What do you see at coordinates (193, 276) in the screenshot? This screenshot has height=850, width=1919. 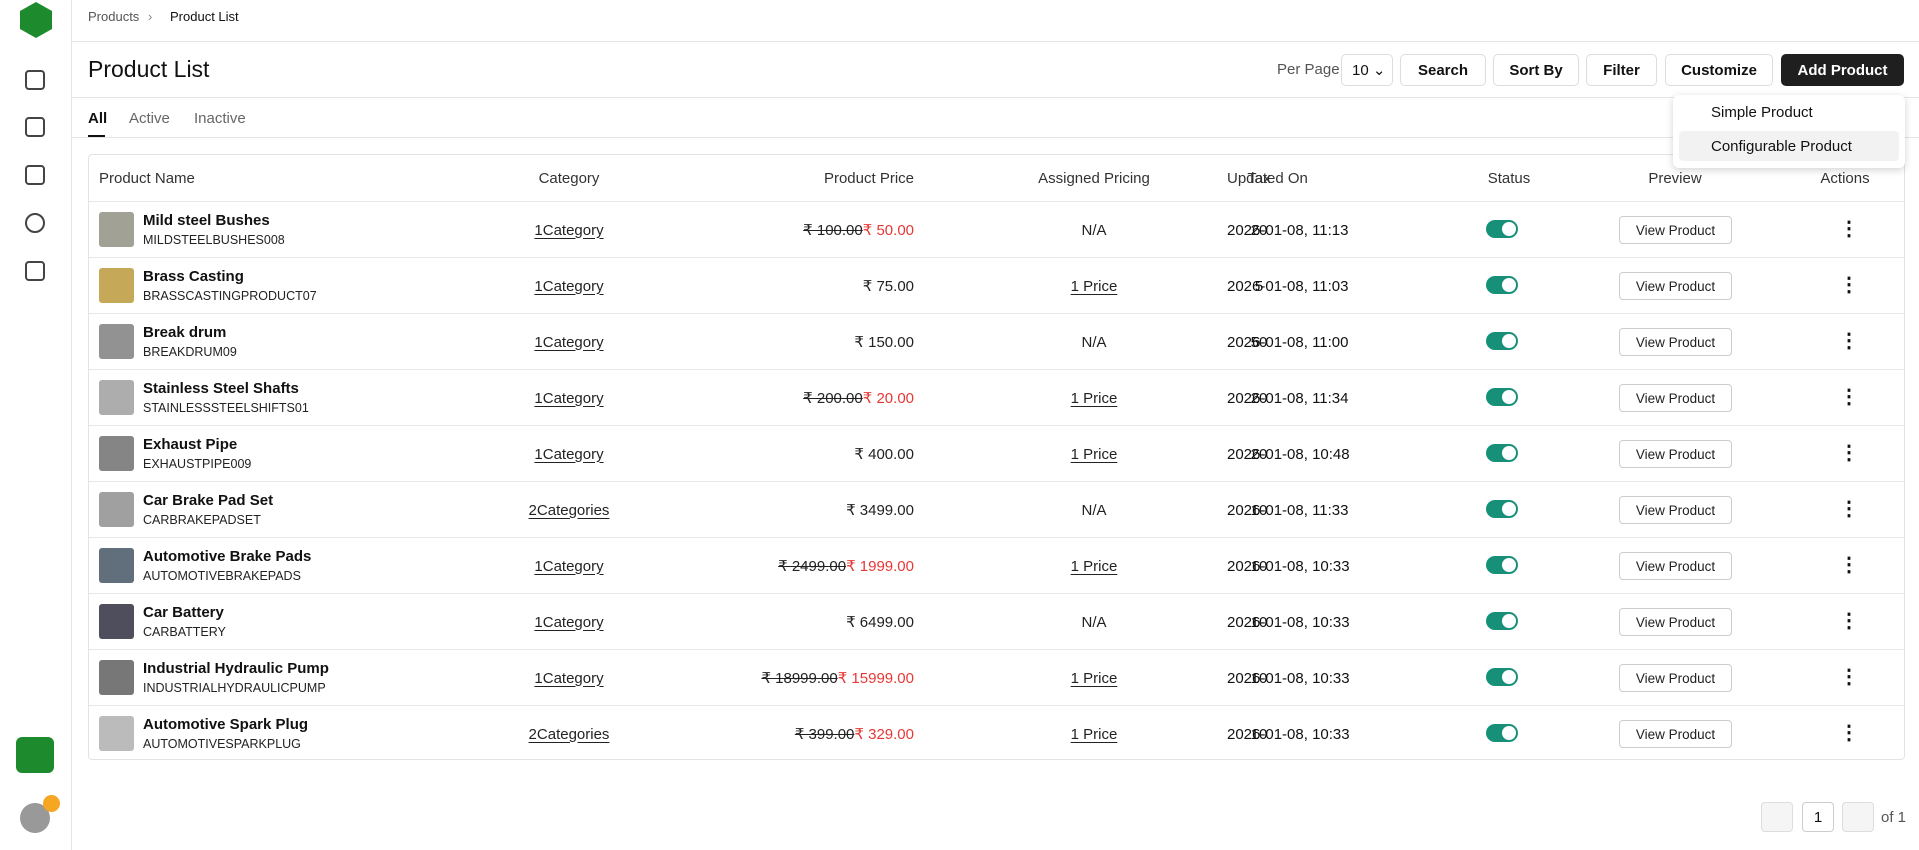 I see `product-name: Brass Casting` at bounding box center [193, 276].